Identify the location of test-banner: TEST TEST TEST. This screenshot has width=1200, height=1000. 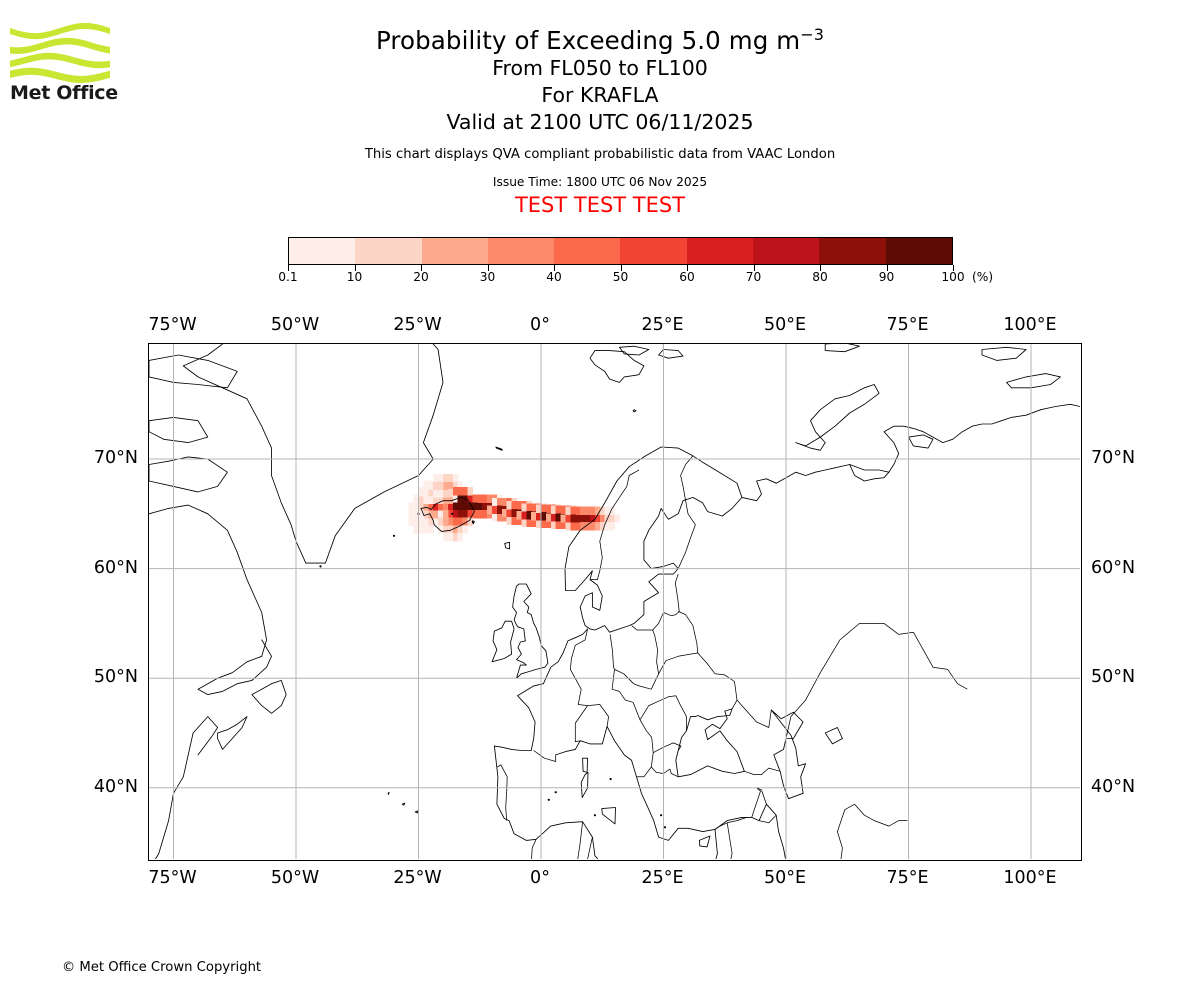
(600, 205).